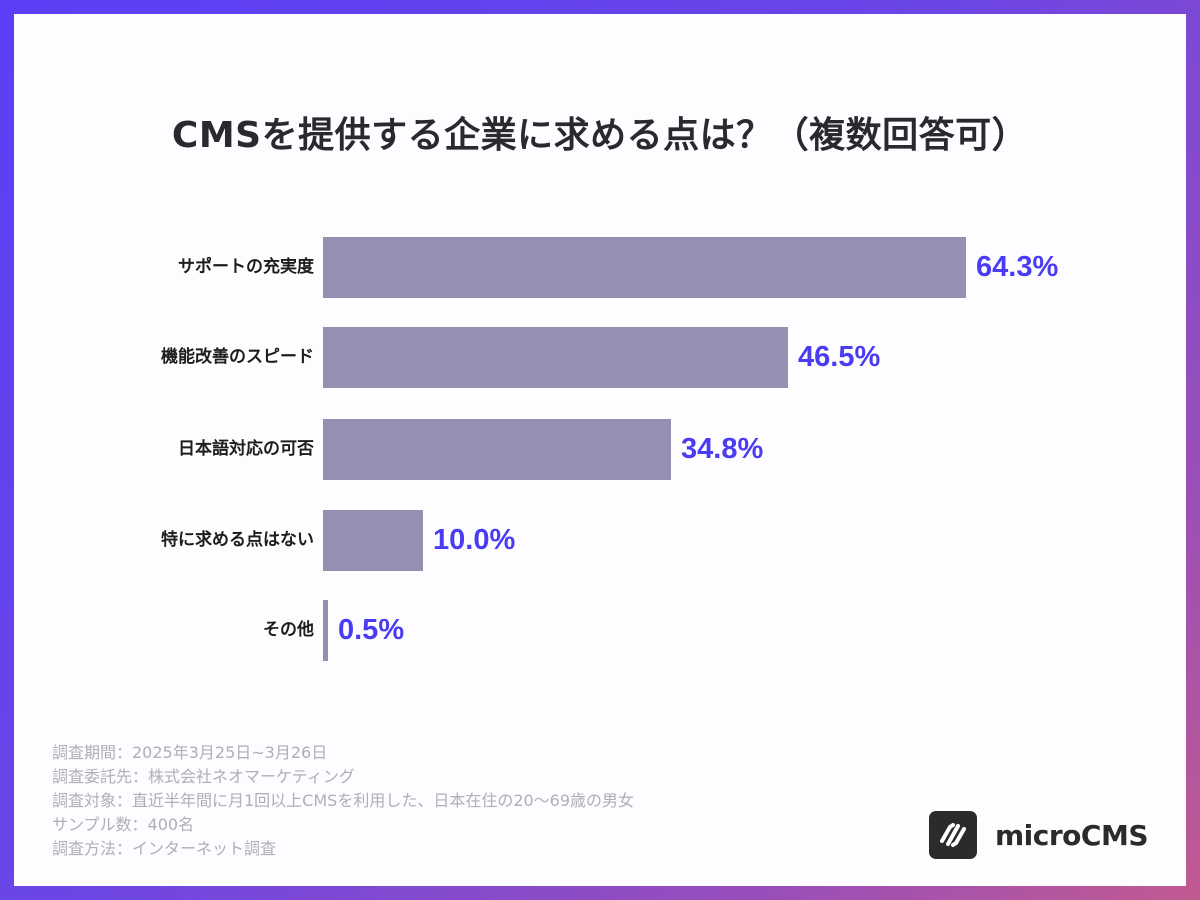 This screenshot has height=900, width=1200. I want to click on bar-label: サポートの充実度, so click(246, 267).